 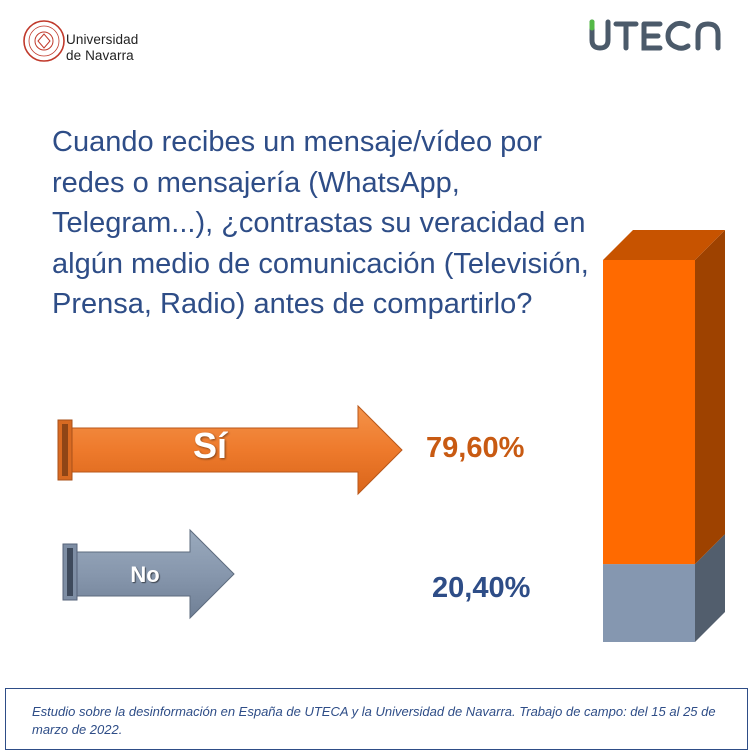 What do you see at coordinates (649, 412) in the screenshot?
I see `bar-segment-Sí` at bounding box center [649, 412].